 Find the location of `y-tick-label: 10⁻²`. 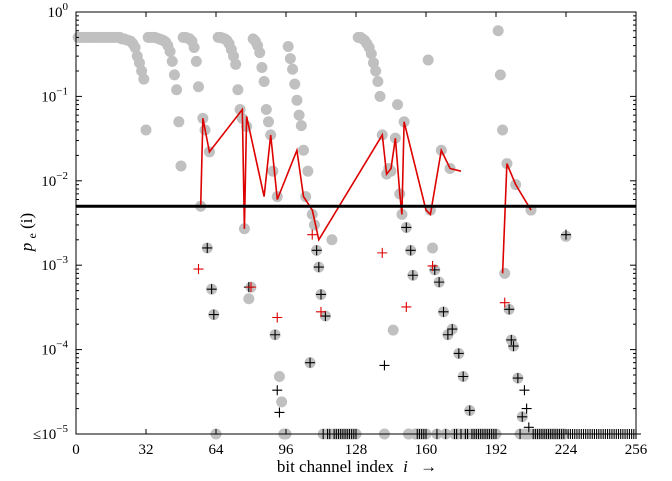

y-tick-label: 10⁻² is located at coordinates (54, 180).